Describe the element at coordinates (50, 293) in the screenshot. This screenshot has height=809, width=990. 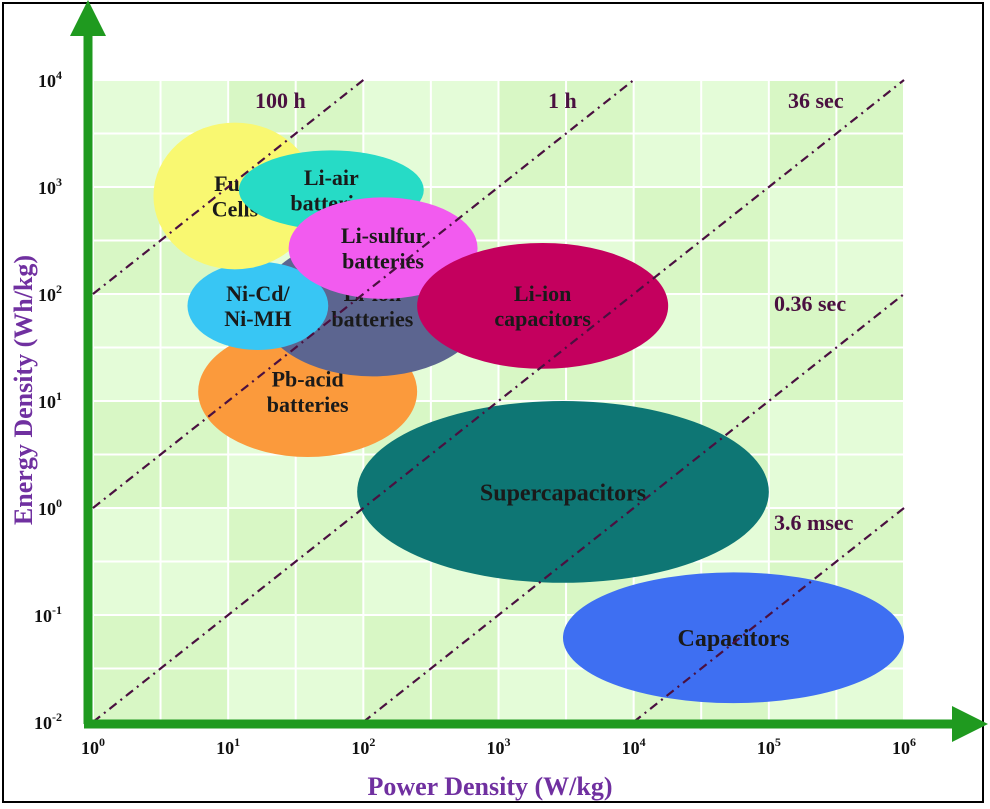
I see `y-tick-label: 10²` at that location.